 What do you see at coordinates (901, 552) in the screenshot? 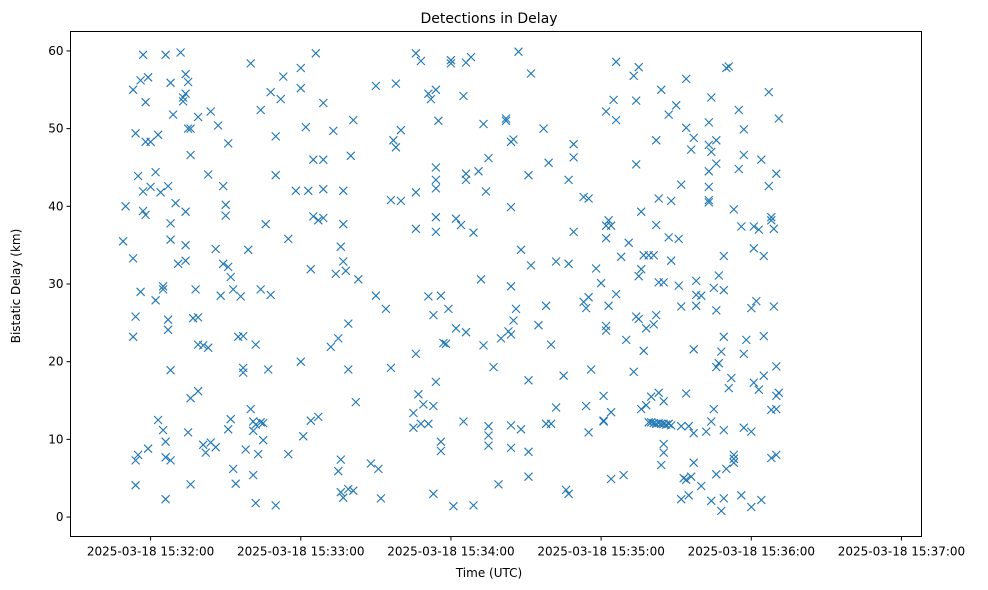
I see `x-tick-label: 2025-03-18 15:37:00` at bounding box center [901, 552].